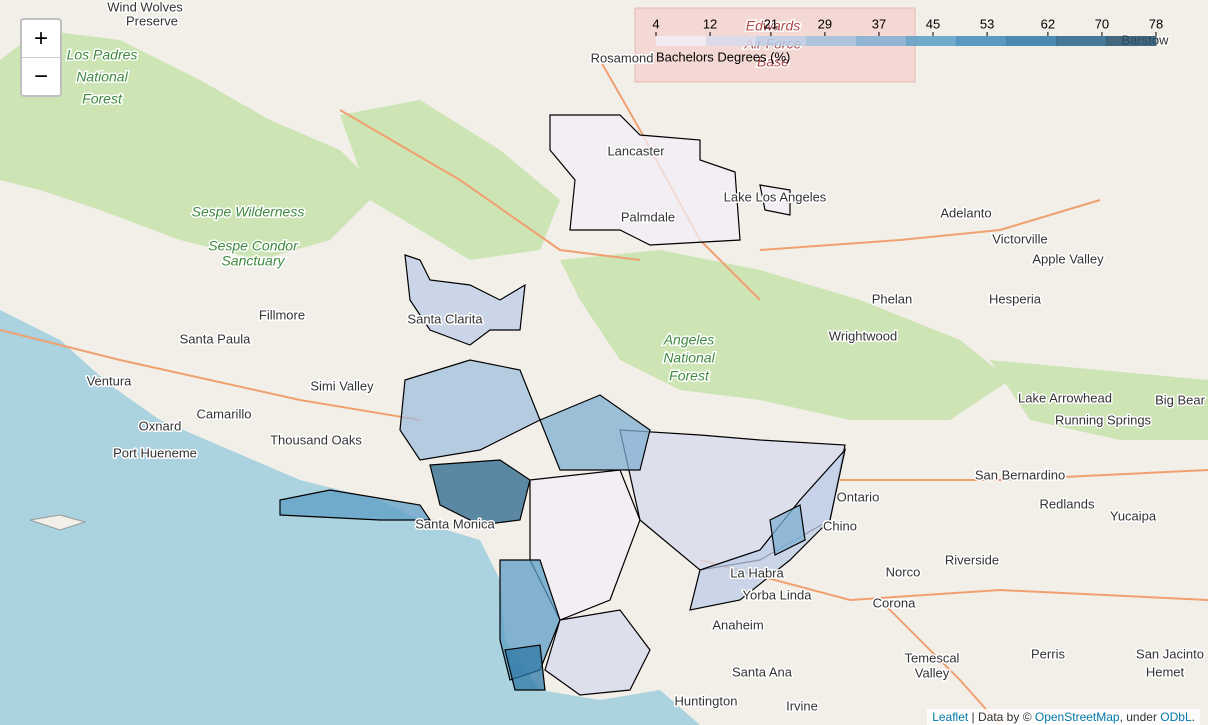 This screenshot has width=1208, height=725. What do you see at coordinates (1103, 419) in the screenshot?
I see `place-label: Running Springs` at bounding box center [1103, 419].